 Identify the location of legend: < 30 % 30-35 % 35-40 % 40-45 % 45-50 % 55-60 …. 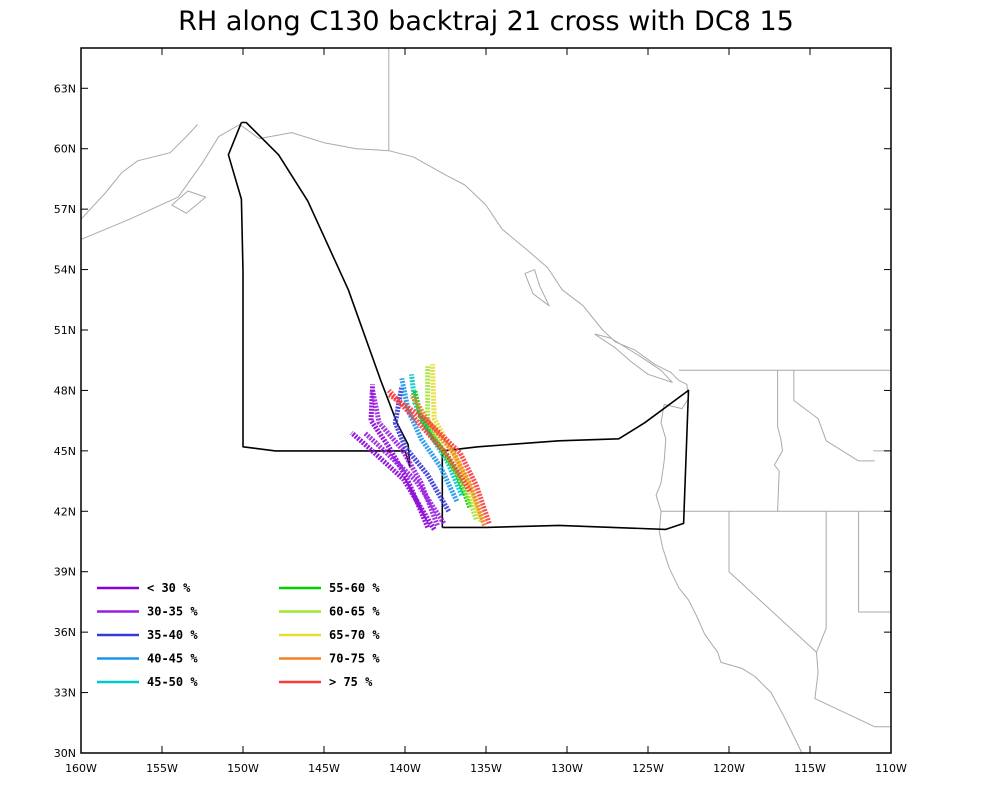
(238, 635).